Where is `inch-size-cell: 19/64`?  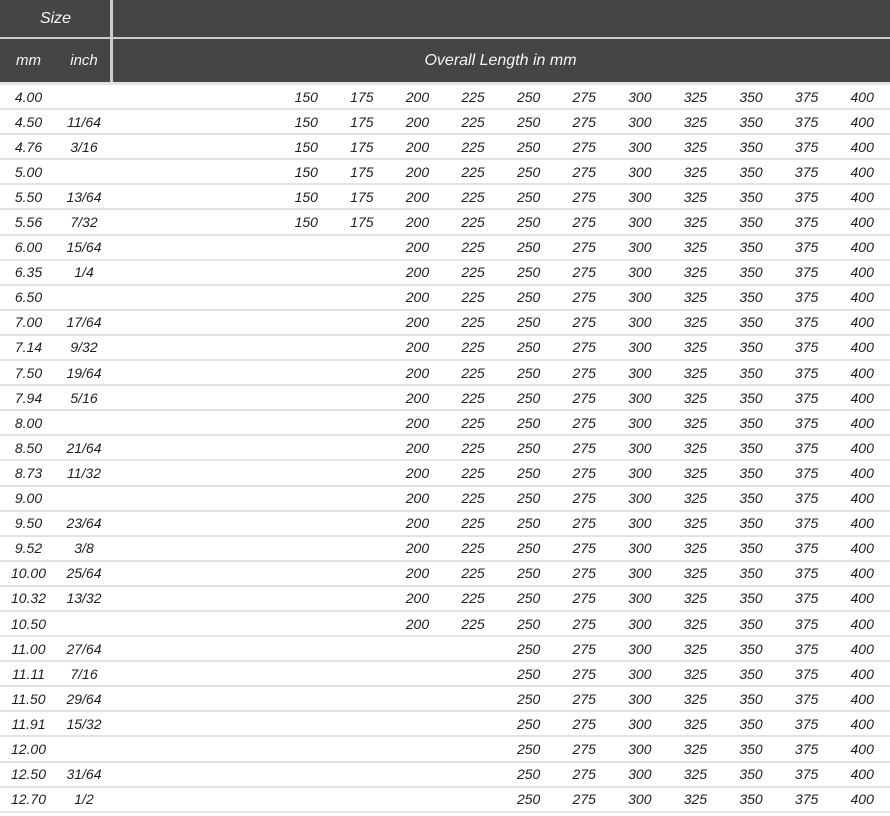
inch-size-cell: 19/64 is located at coordinates (84, 372).